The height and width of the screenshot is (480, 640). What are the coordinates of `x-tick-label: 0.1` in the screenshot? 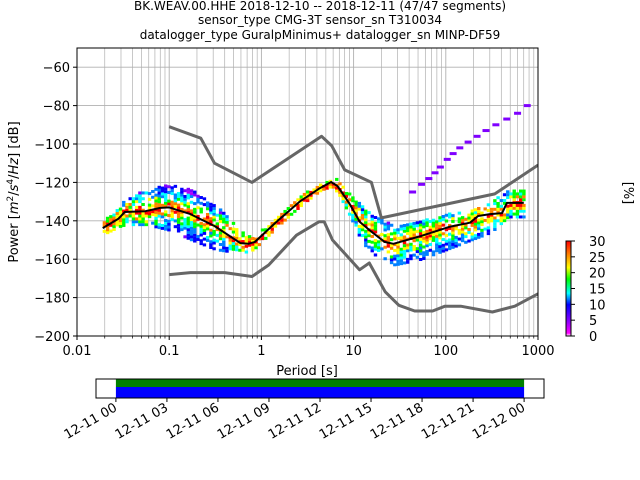 It's located at (169, 351).